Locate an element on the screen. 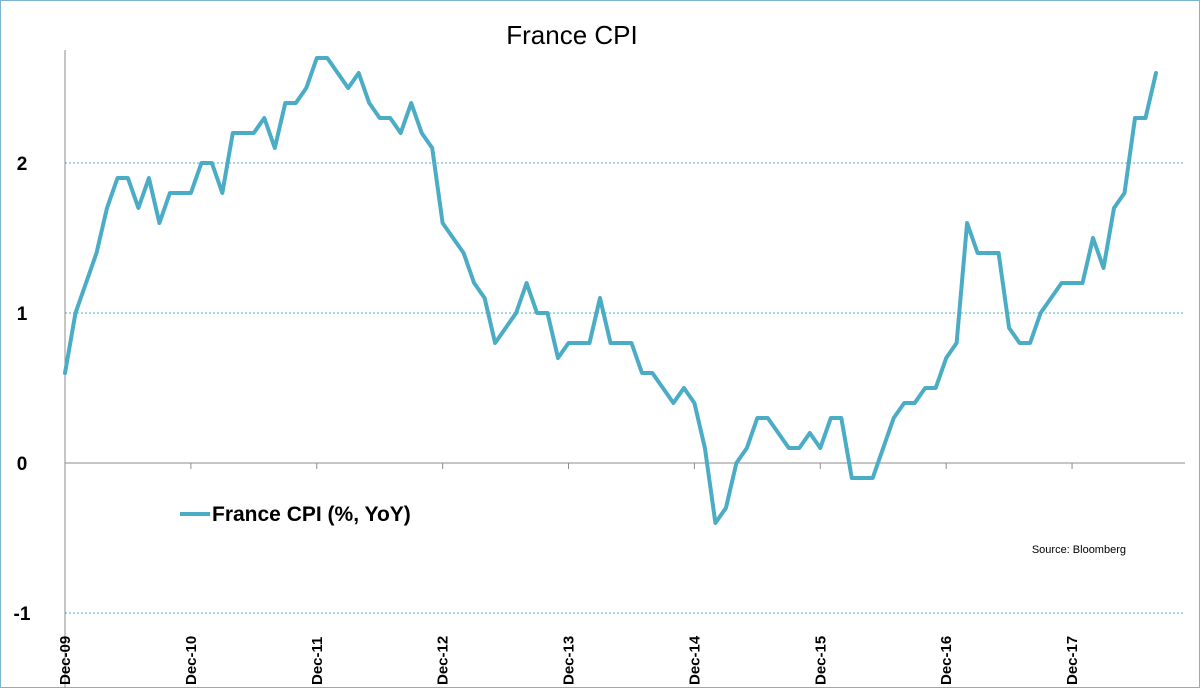 The image size is (1200, 688). x-tick-label: Dec-15 is located at coordinates (820, 660).